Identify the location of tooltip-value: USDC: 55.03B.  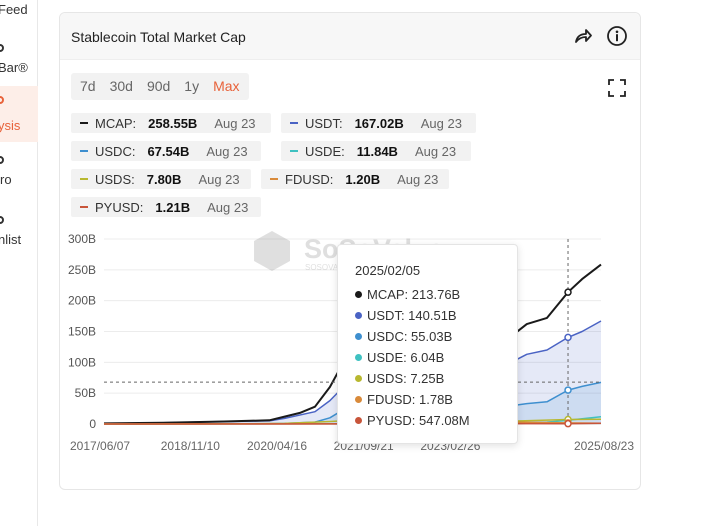
(410, 336).